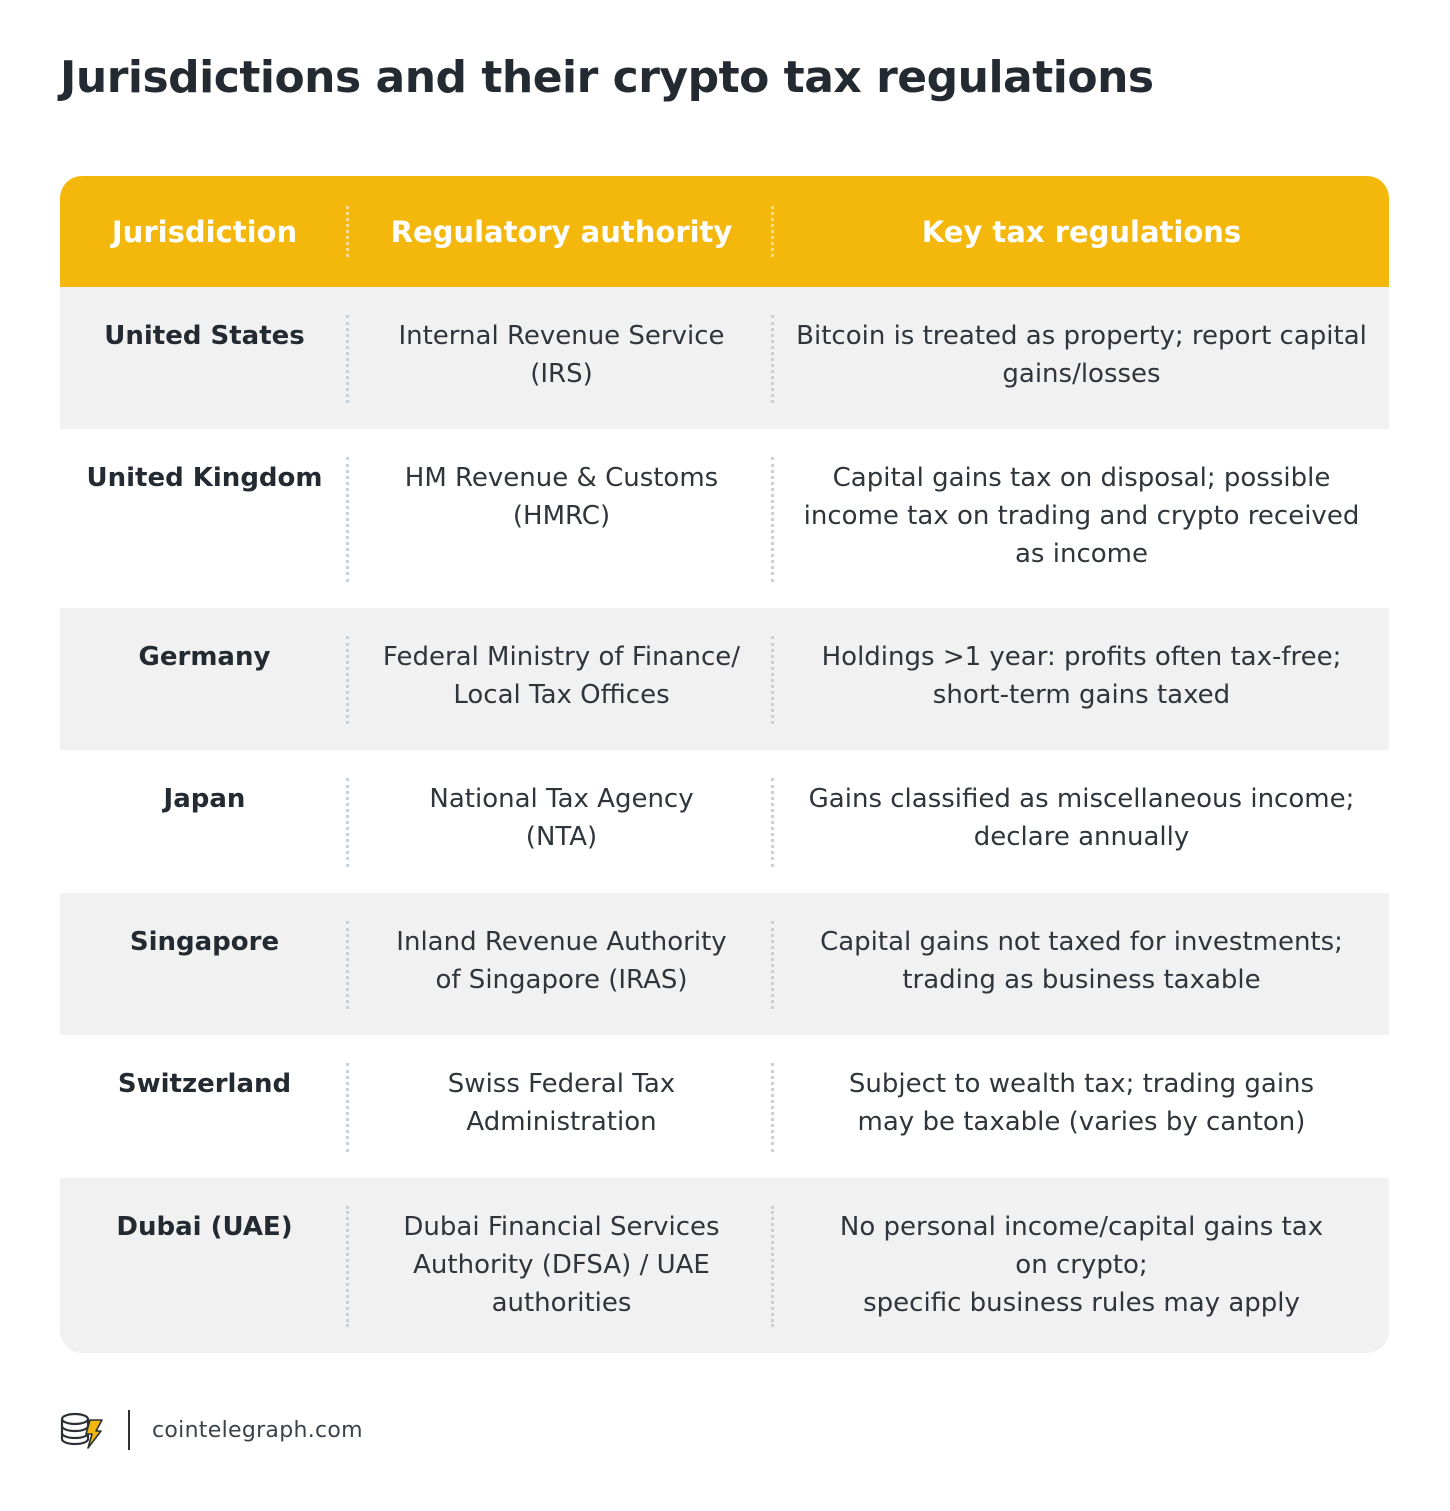 This screenshot has width=1450, height=1511. Describe the element at coordinates (204, 942) in the screenshot. I see `jurisdiction-text: Singapore` at that location.